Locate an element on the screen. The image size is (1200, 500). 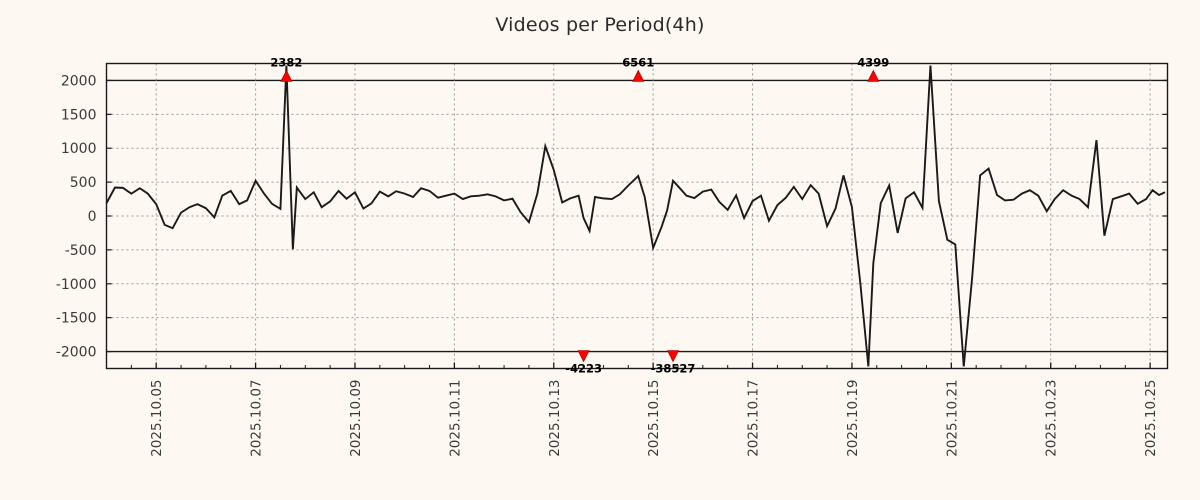
y-tick-label: 2000 is located at coordinates (79, 81).